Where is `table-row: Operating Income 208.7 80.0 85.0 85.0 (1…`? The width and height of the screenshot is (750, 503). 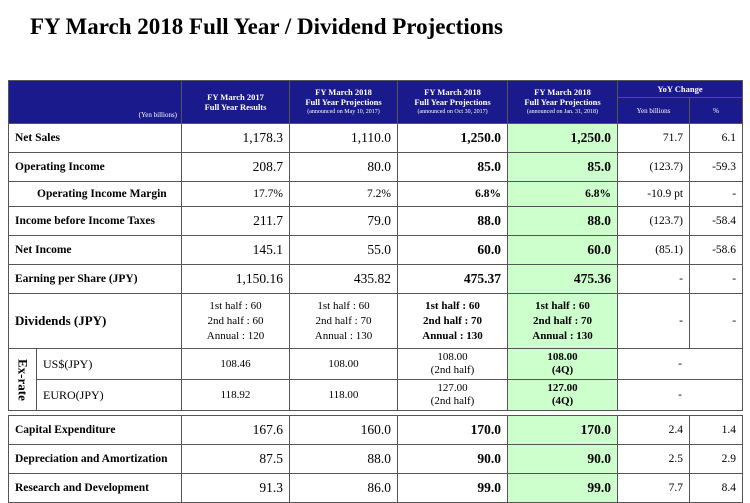
table-row: Operating Income 208.7 80.0 85.0 85.0 (1… is located at coordinates (375, 167).